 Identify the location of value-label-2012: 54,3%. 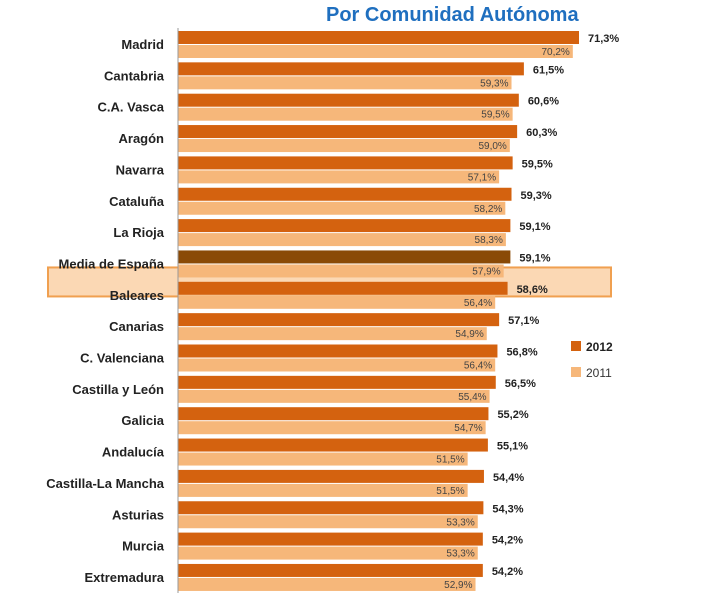
(507, 509).